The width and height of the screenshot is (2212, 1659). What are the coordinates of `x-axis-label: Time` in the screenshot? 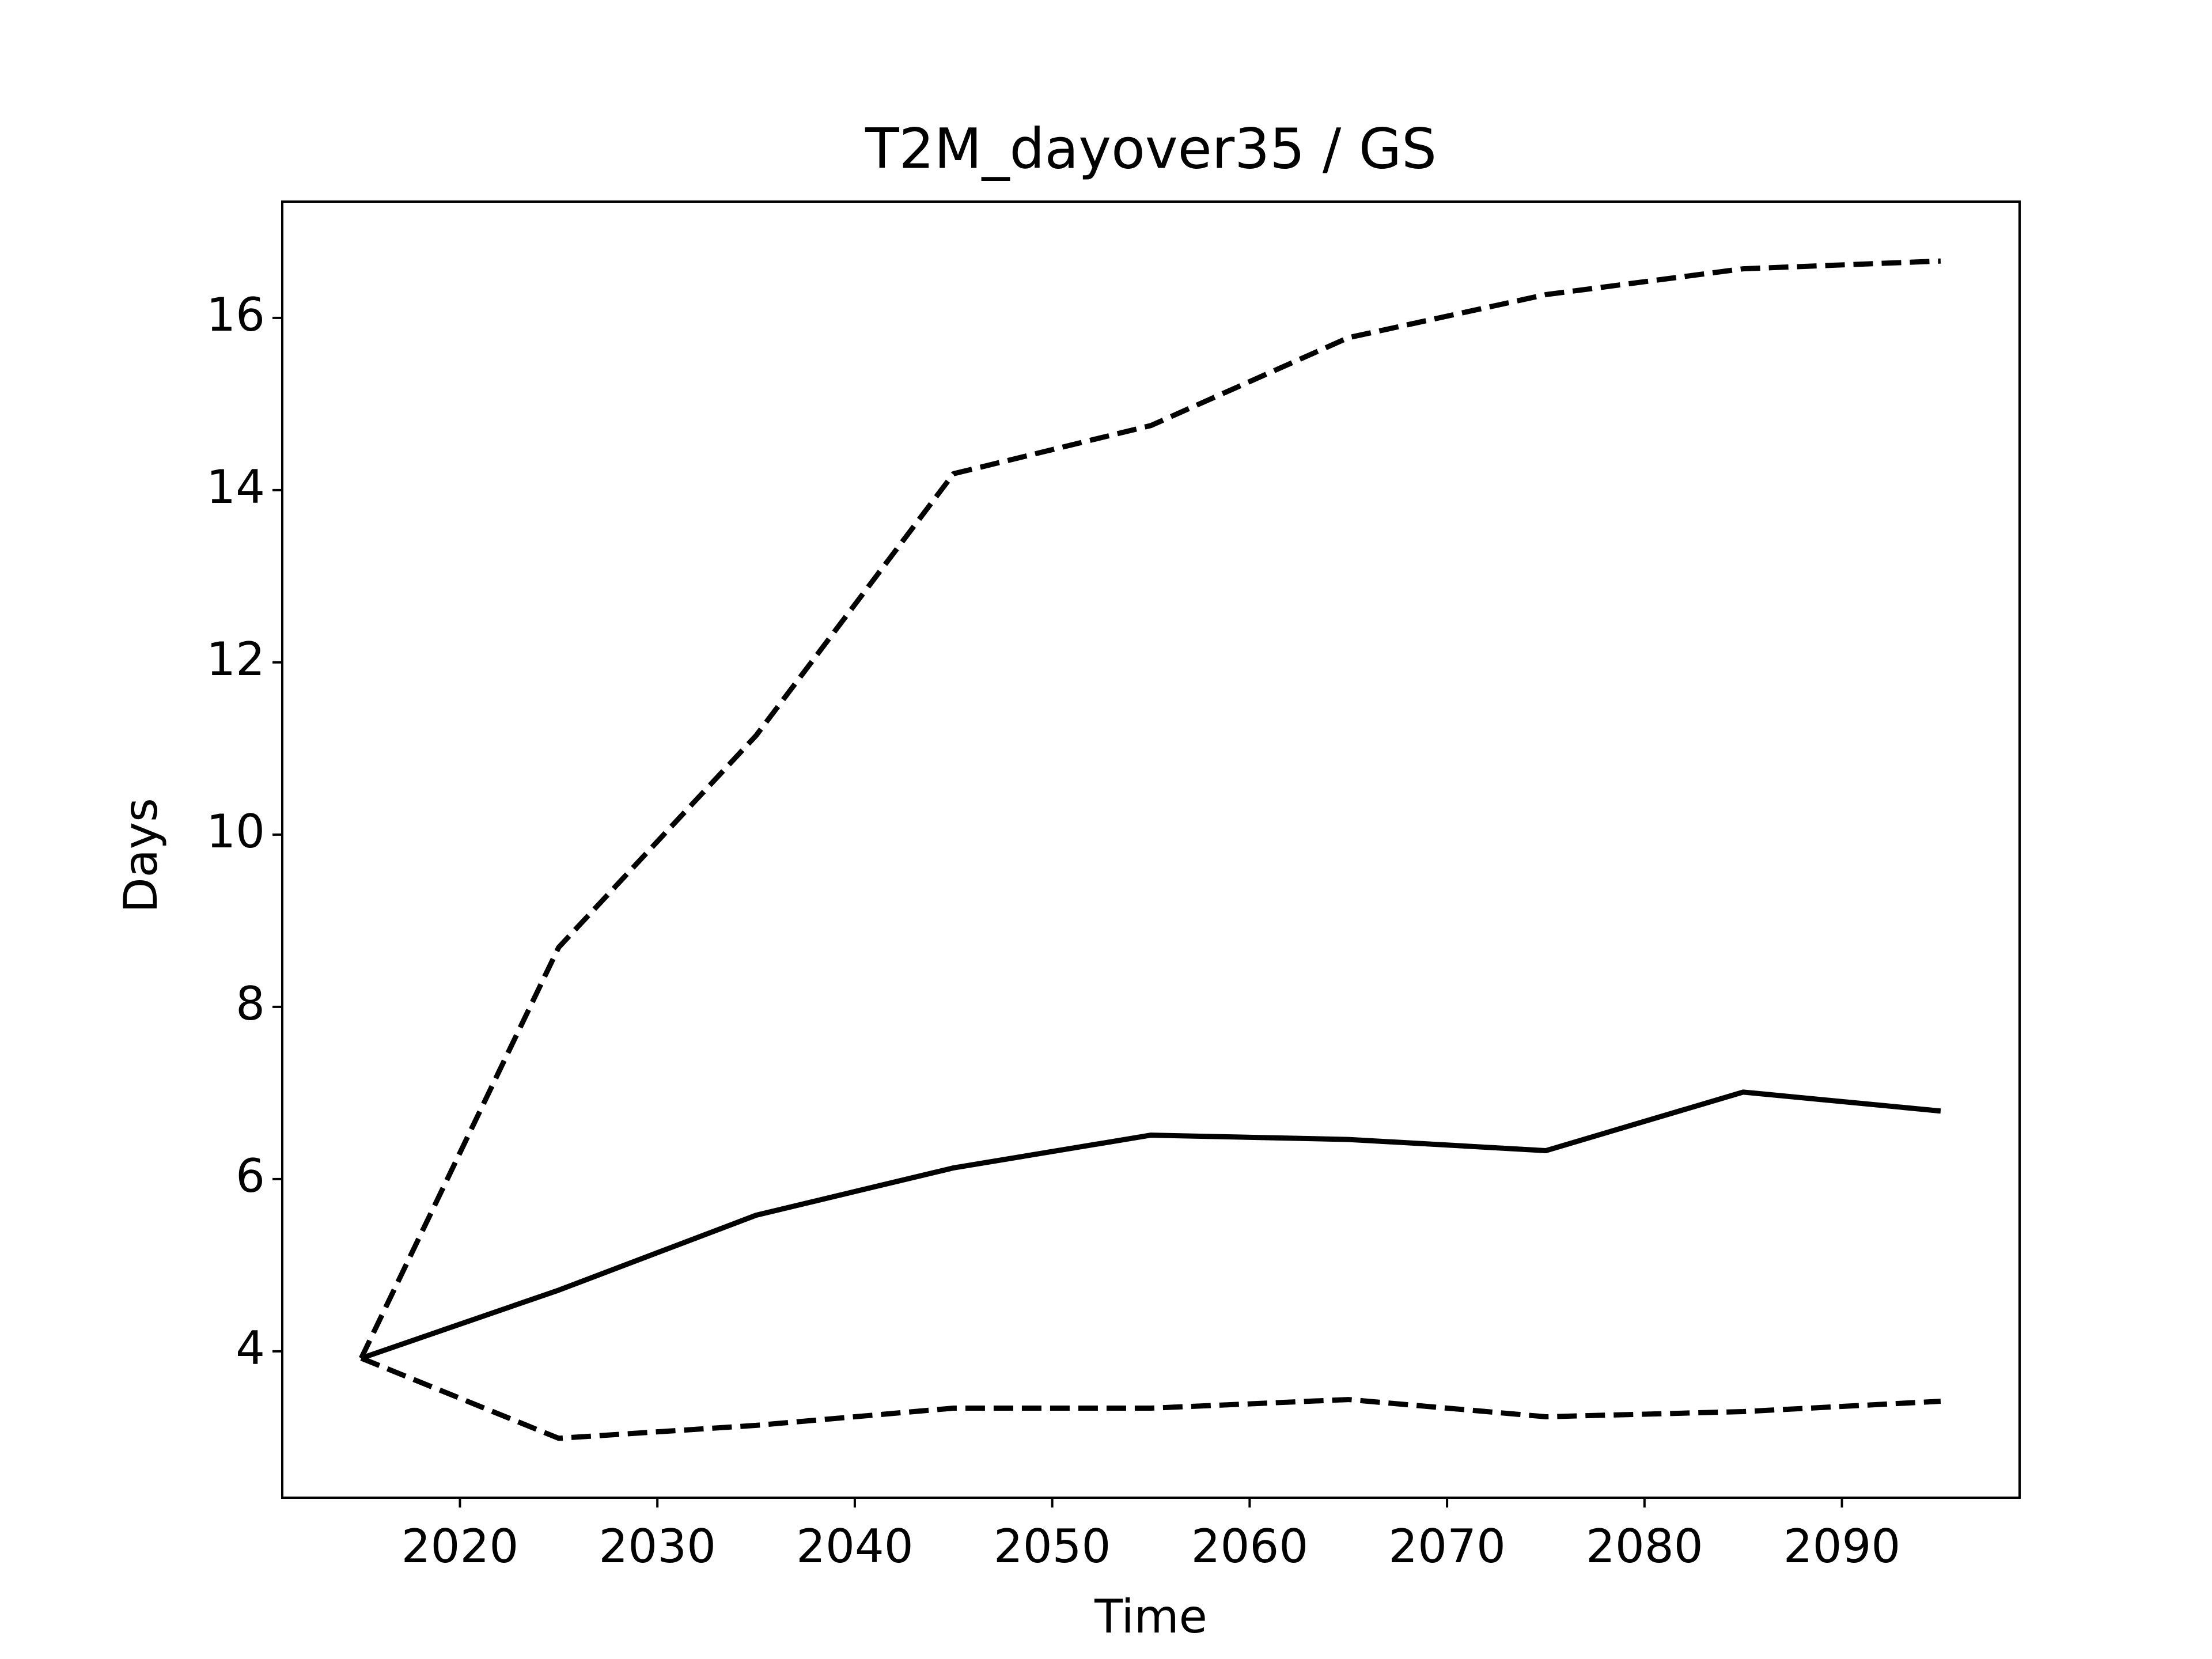 It's located at (1150, 1616).